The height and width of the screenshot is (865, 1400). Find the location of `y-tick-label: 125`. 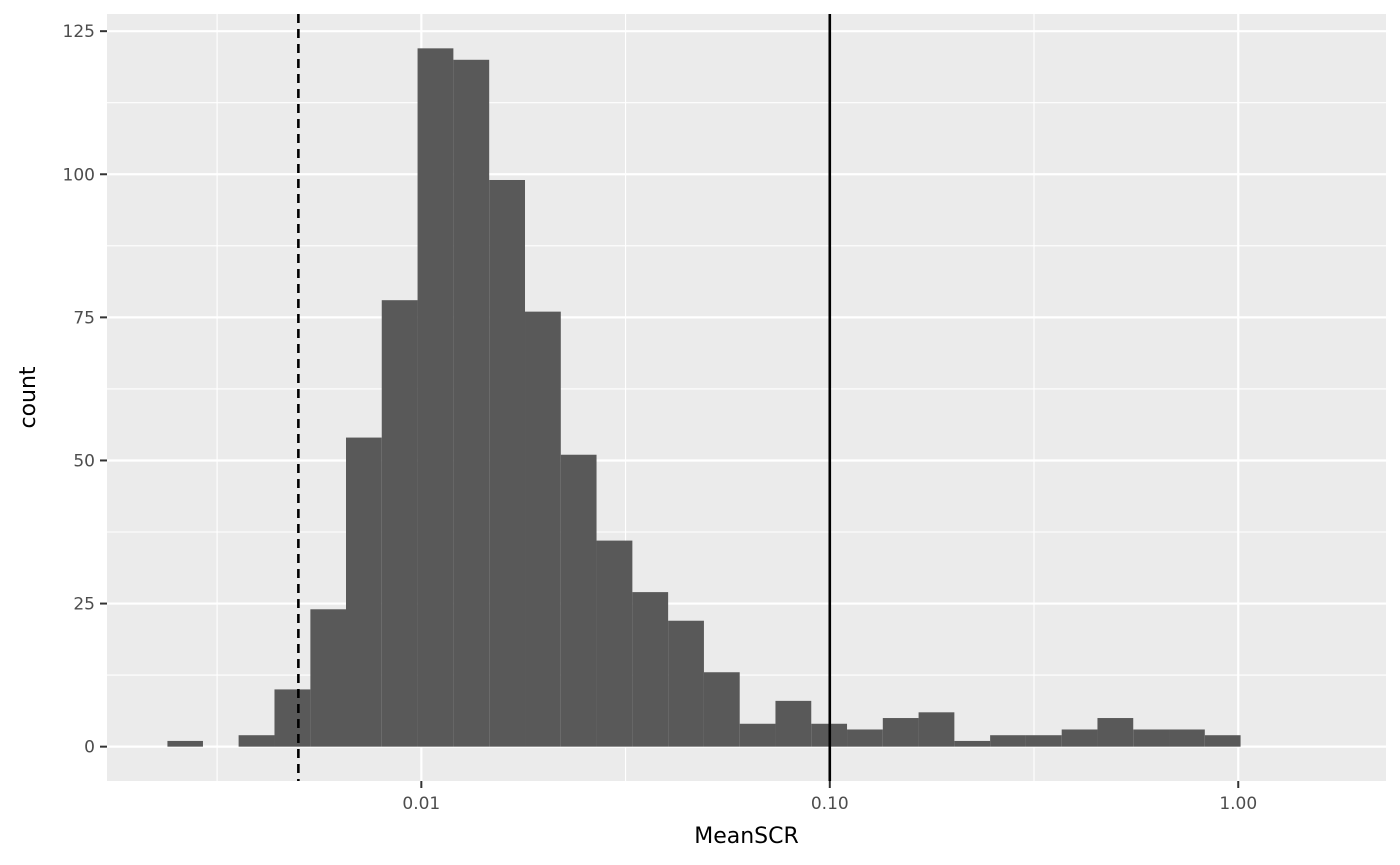

y-tick-label: 125 is located at coordinates (79, 32).